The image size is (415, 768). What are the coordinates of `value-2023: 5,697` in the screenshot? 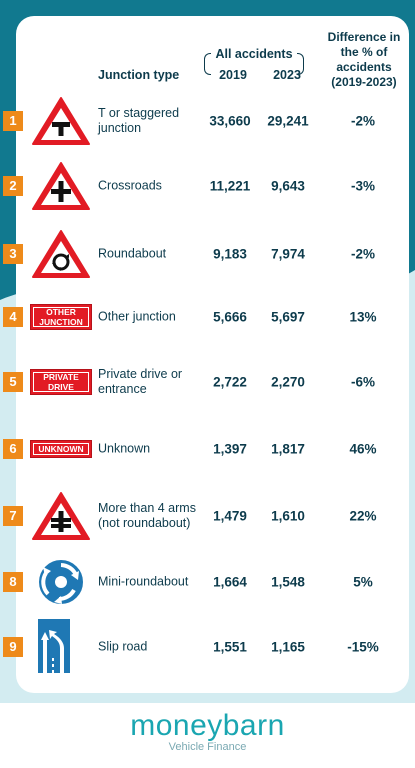 It's located at (288, 317).